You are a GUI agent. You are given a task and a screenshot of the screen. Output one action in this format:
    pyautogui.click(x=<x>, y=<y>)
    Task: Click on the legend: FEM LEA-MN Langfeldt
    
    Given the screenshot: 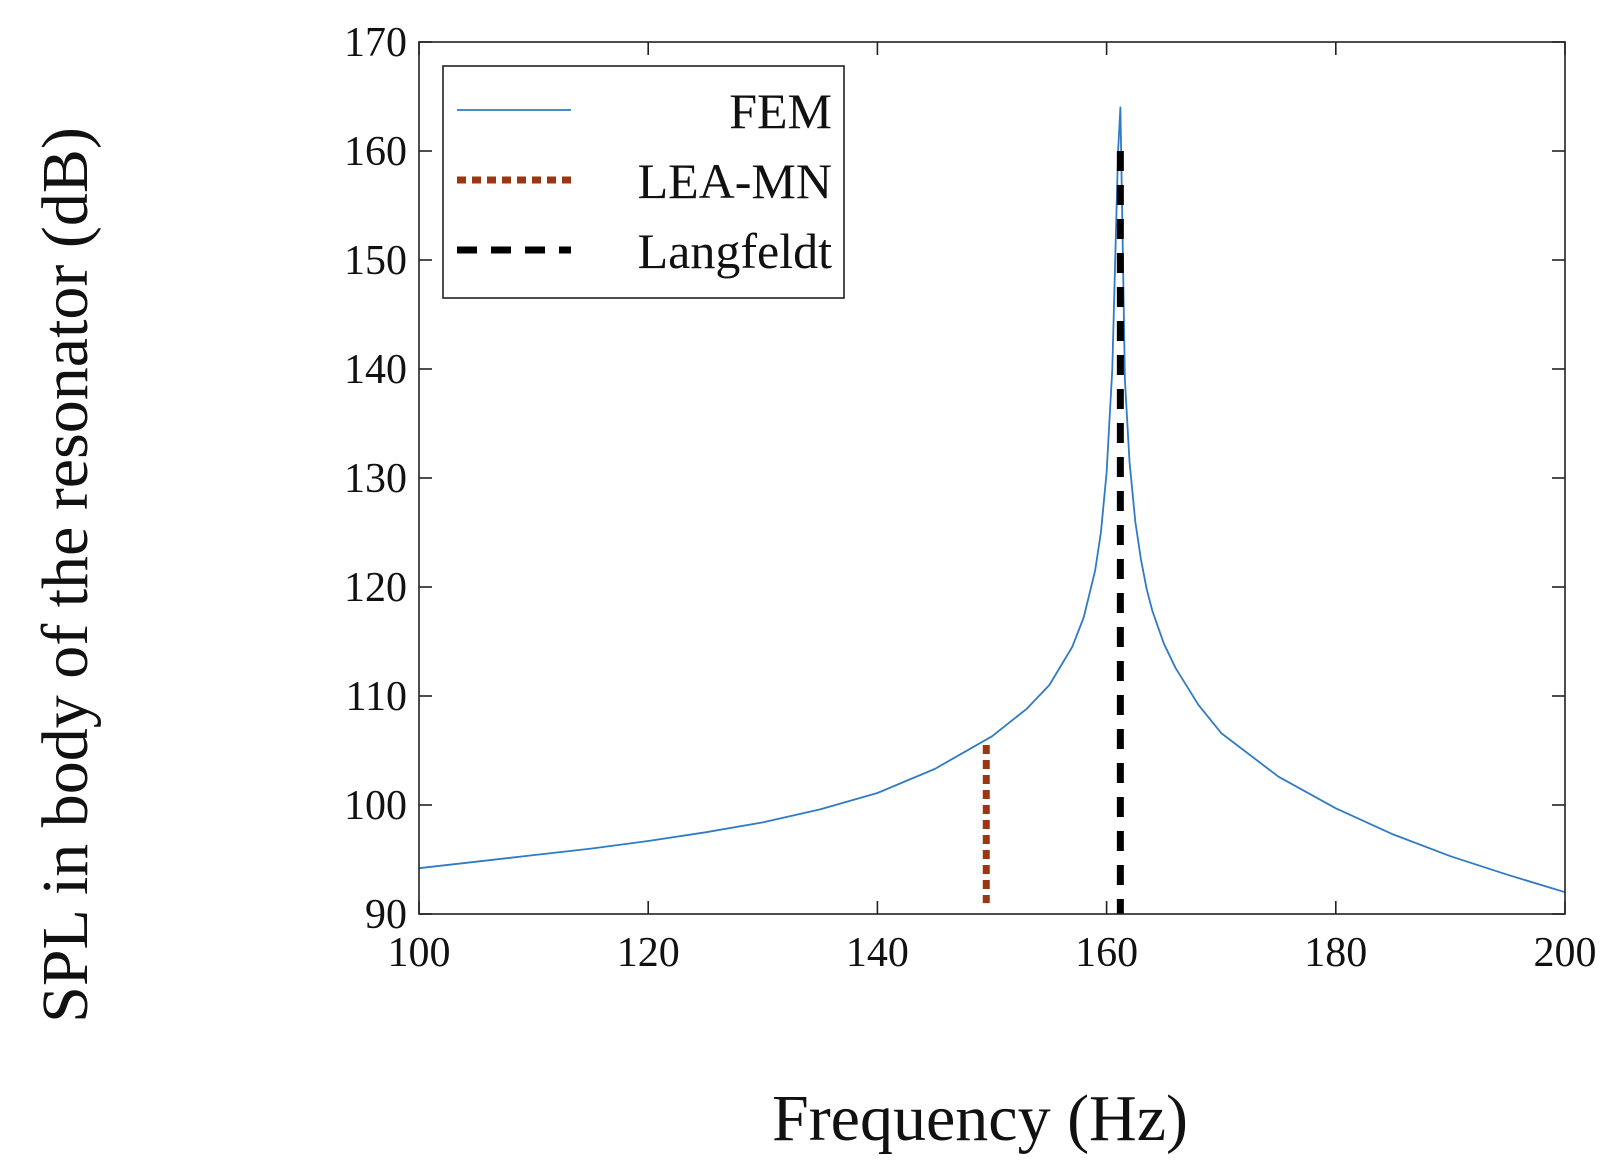 What is the action you would take?
    pyautogui.click(x=643, y=182)
    